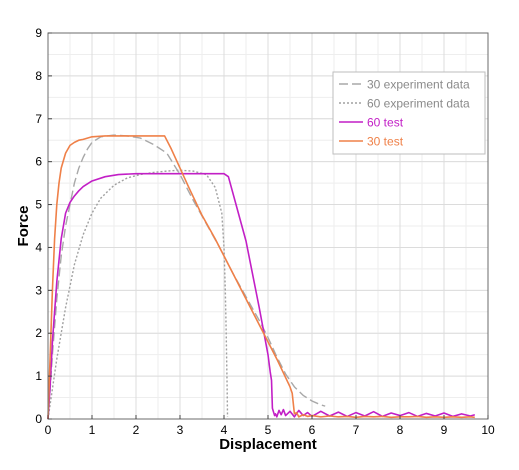  What do you see at coordinates (38, 76) in the screenshot?
I see `y-tick-label: 8` at bounding box center [38, 76].